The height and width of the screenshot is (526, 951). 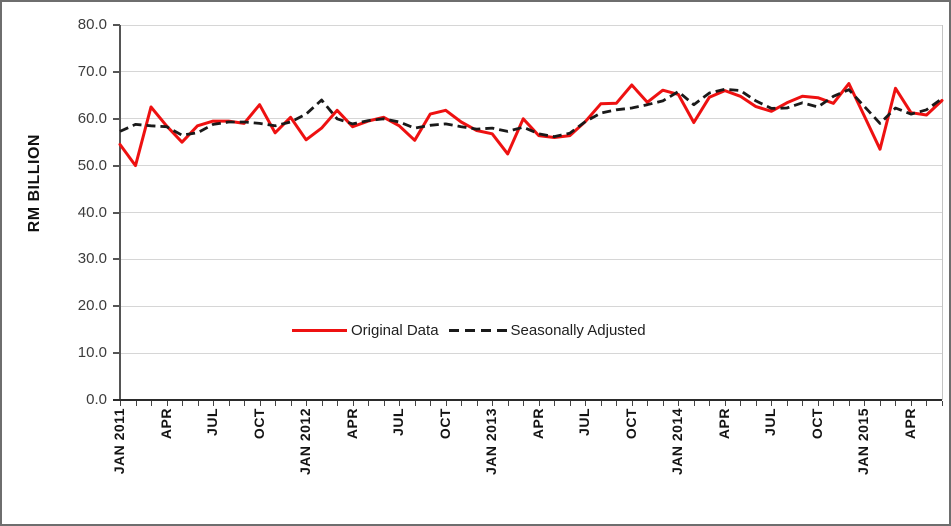 I want to click on series-line-original-data, so click(x=531, y=125).